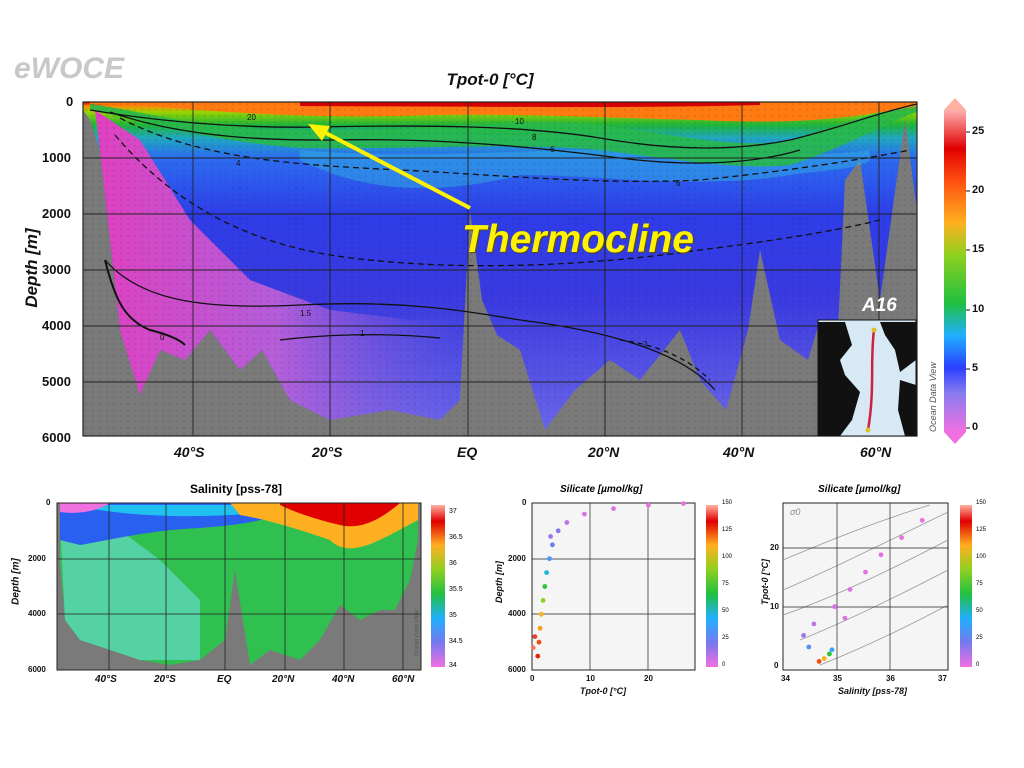  I want to click on sal-ytick-4000: 4000, so click(37, 613).